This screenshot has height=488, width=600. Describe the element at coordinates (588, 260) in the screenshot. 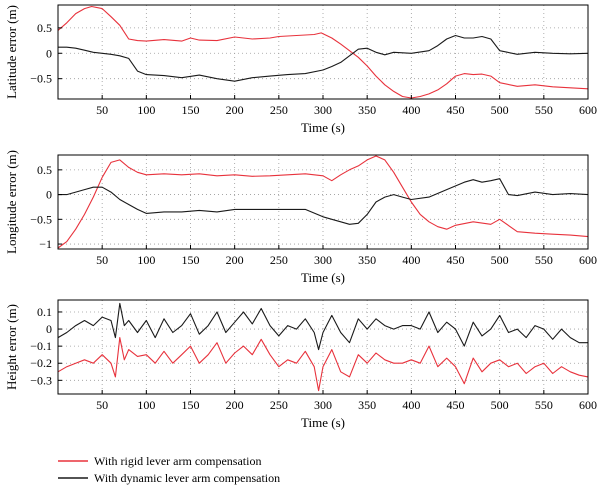

I see `longitude-x-tick-label: 600` at that location.